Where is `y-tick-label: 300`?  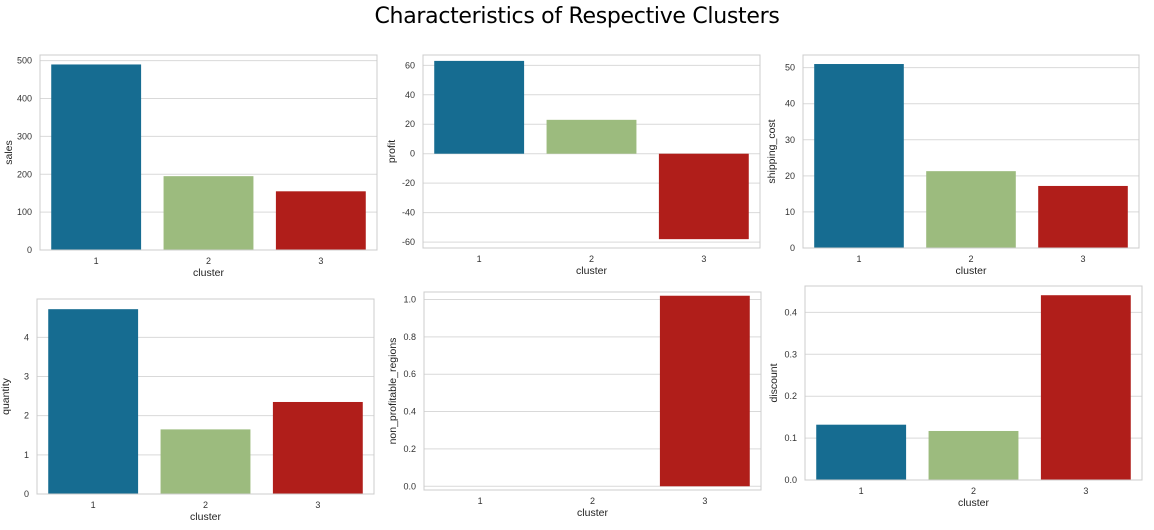 y-tick-label: 300 is located at coordinates (24, 136).